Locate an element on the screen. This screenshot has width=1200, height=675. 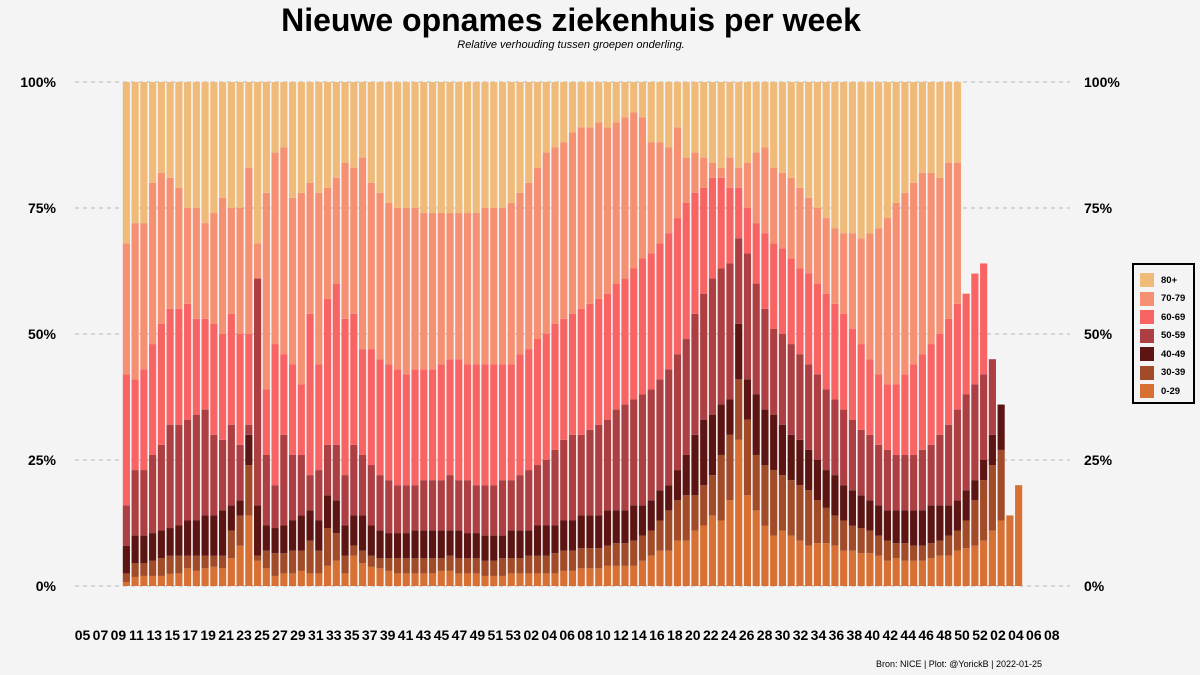
x-tick-label: 18 is located at coordinates (675, 635).